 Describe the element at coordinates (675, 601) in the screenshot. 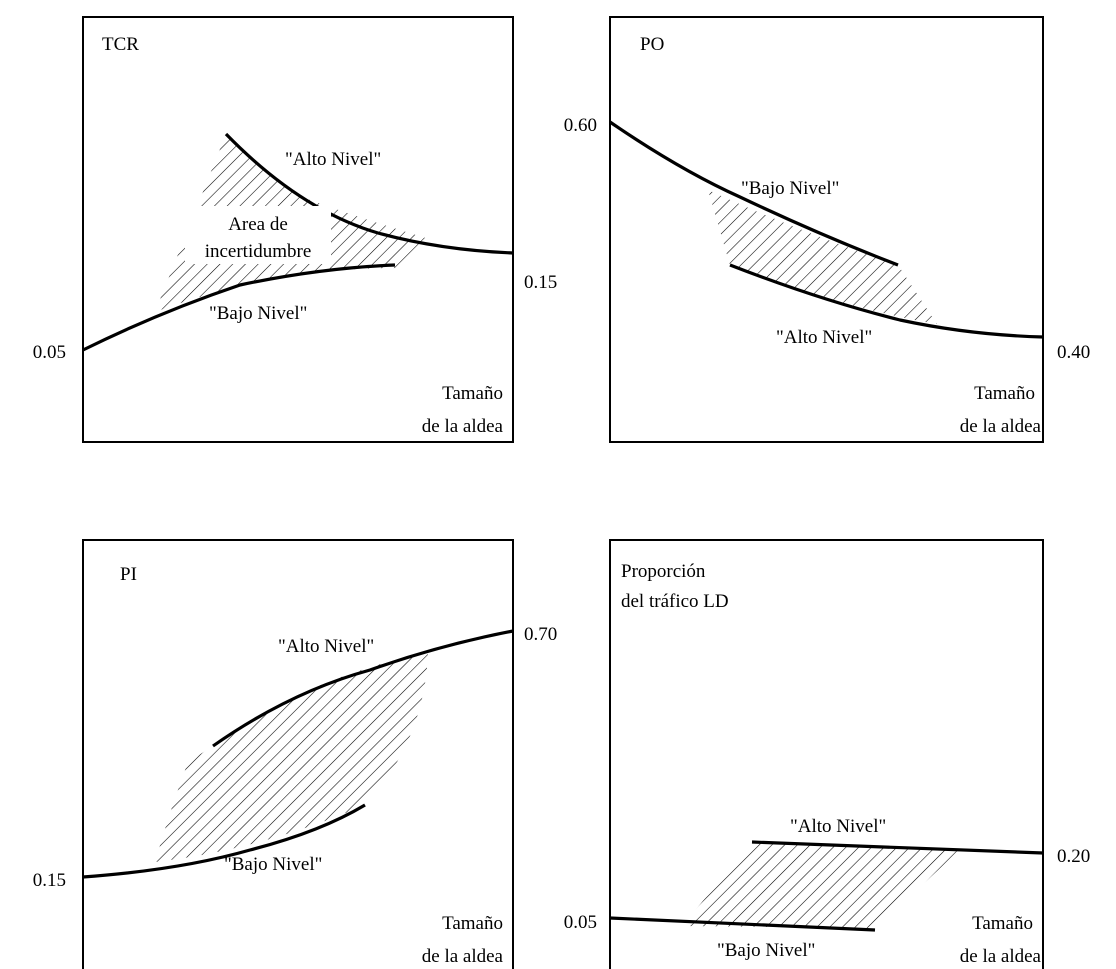

I see `ld-title-line2: del tráfico LD` at that location.